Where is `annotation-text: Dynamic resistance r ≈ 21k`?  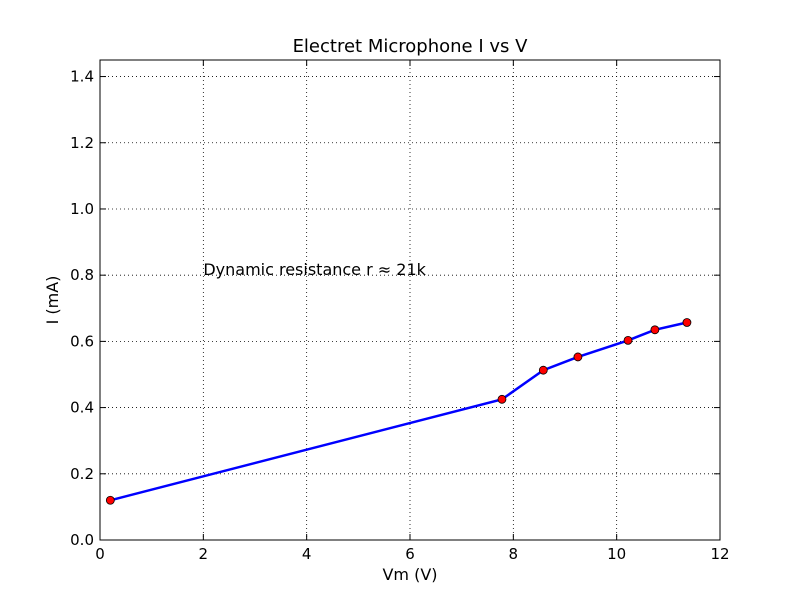
annotation-text: Dynamic resistance r ≈ 21k is located at coordinates (314, 269).